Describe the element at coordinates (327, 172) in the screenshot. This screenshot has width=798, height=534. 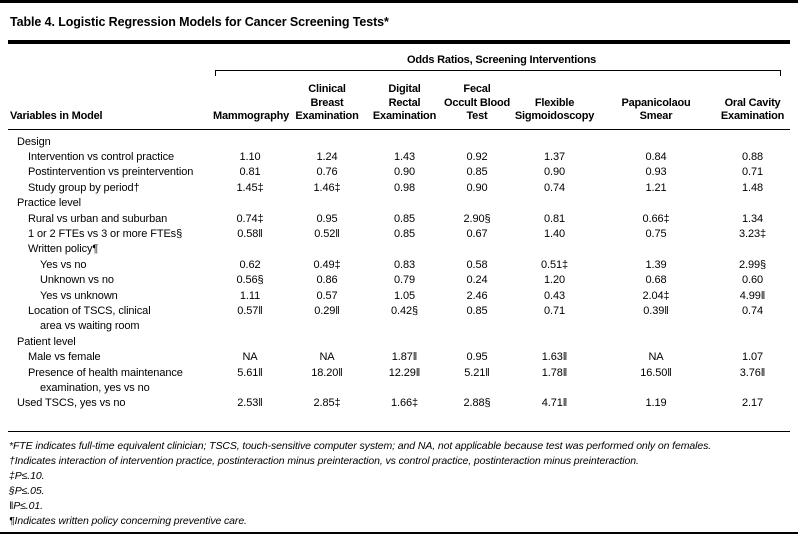
I see `odds-ratio-value: 0.76` at that location.